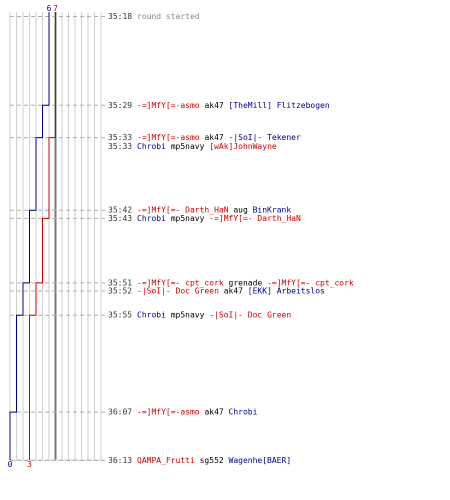  I want to click on event-part-red: [wAk]JohnWayne, so click(243, 146).